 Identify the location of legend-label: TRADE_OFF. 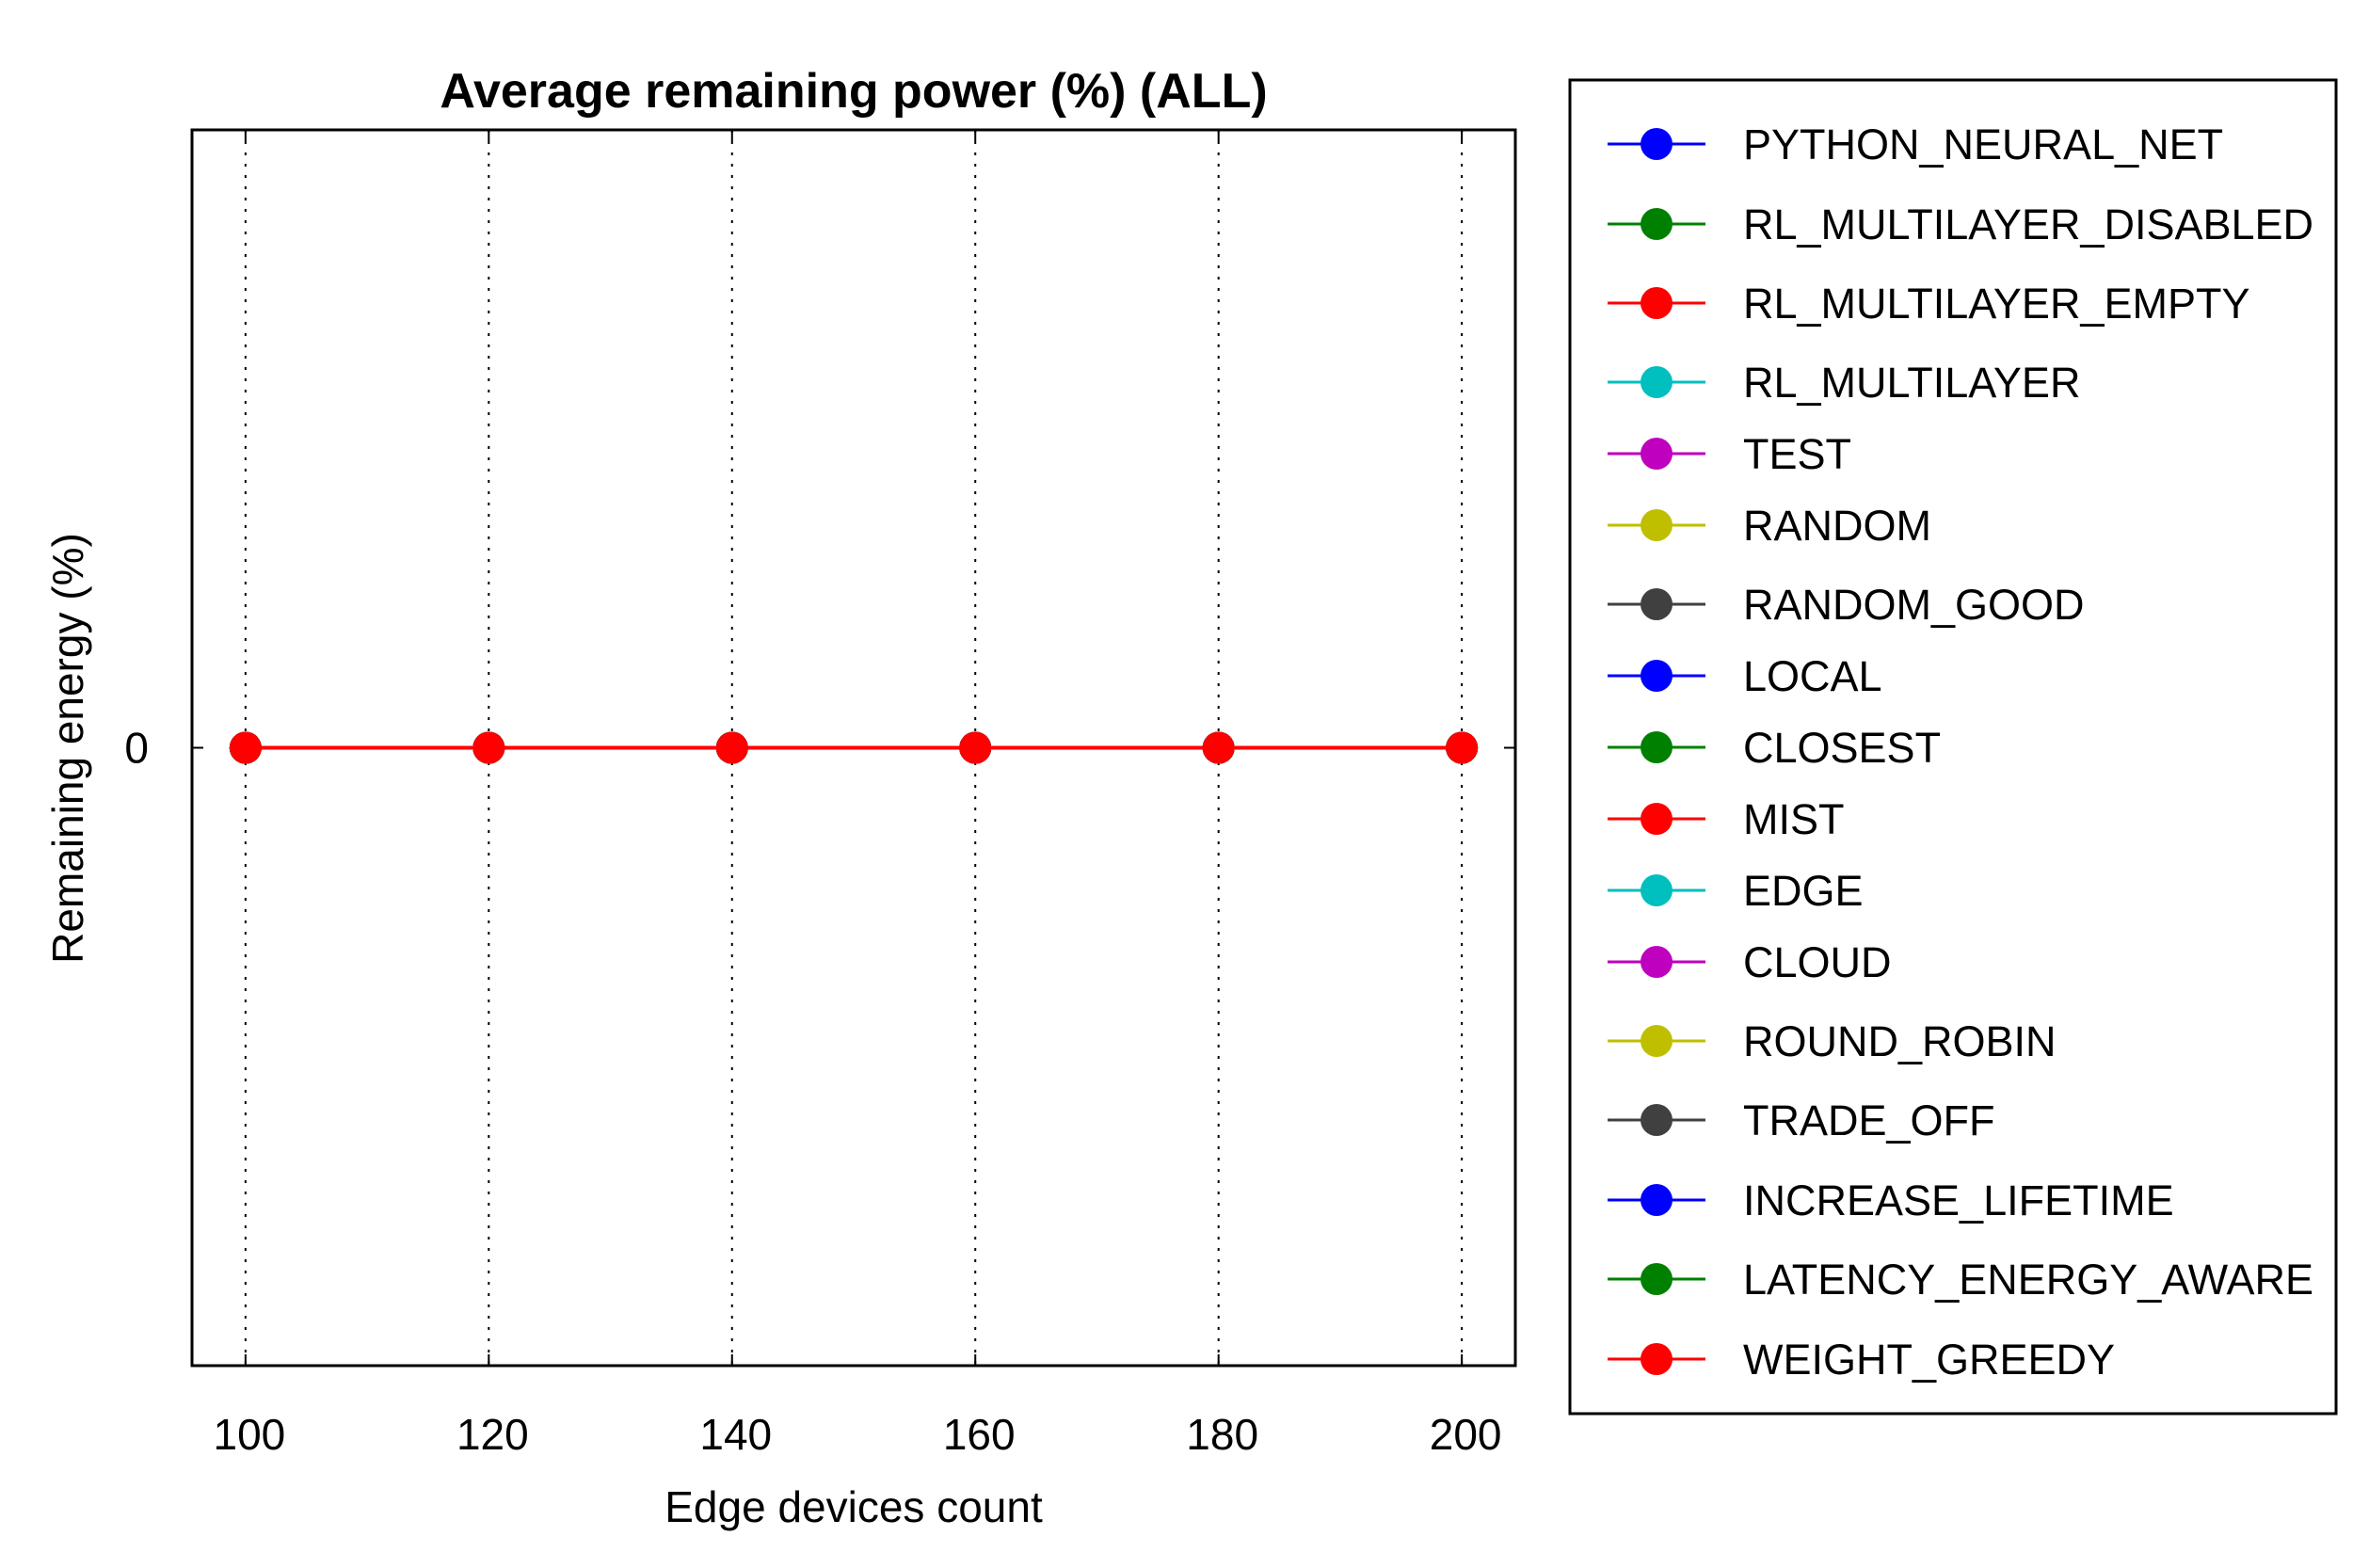
(1869, 1120).